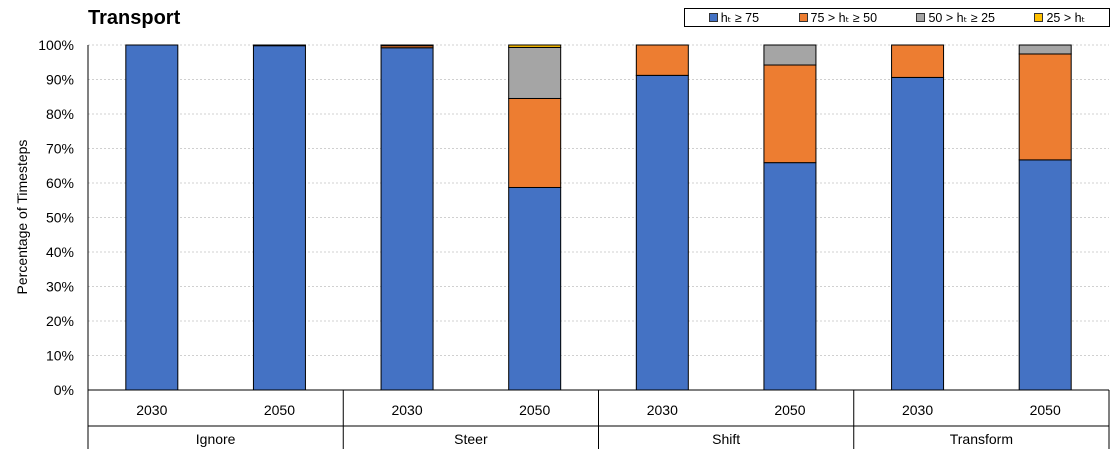 This screenshot has height=449, width=1113. What do you see at coordinates (60, 149) in the screenshot?
I see `y-tick-label: 70%` at bounding box center [60, 149].